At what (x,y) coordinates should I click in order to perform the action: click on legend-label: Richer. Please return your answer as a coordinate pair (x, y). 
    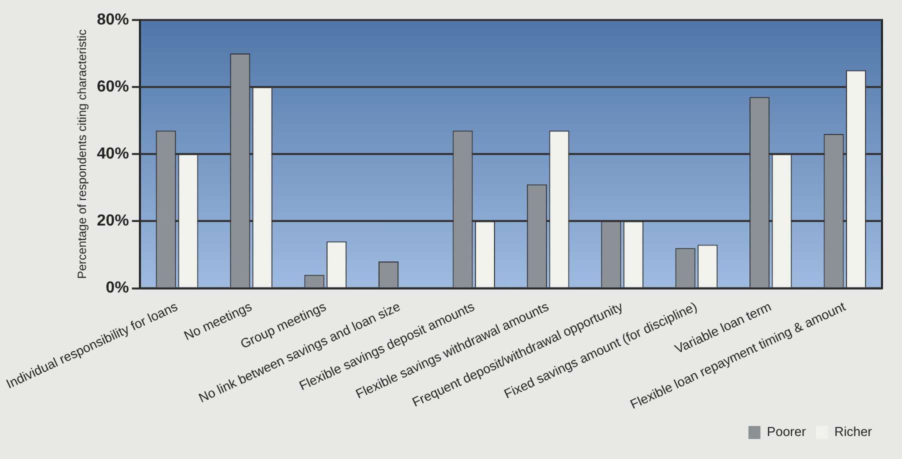
    Looking at the image, I should click on (853, 432).